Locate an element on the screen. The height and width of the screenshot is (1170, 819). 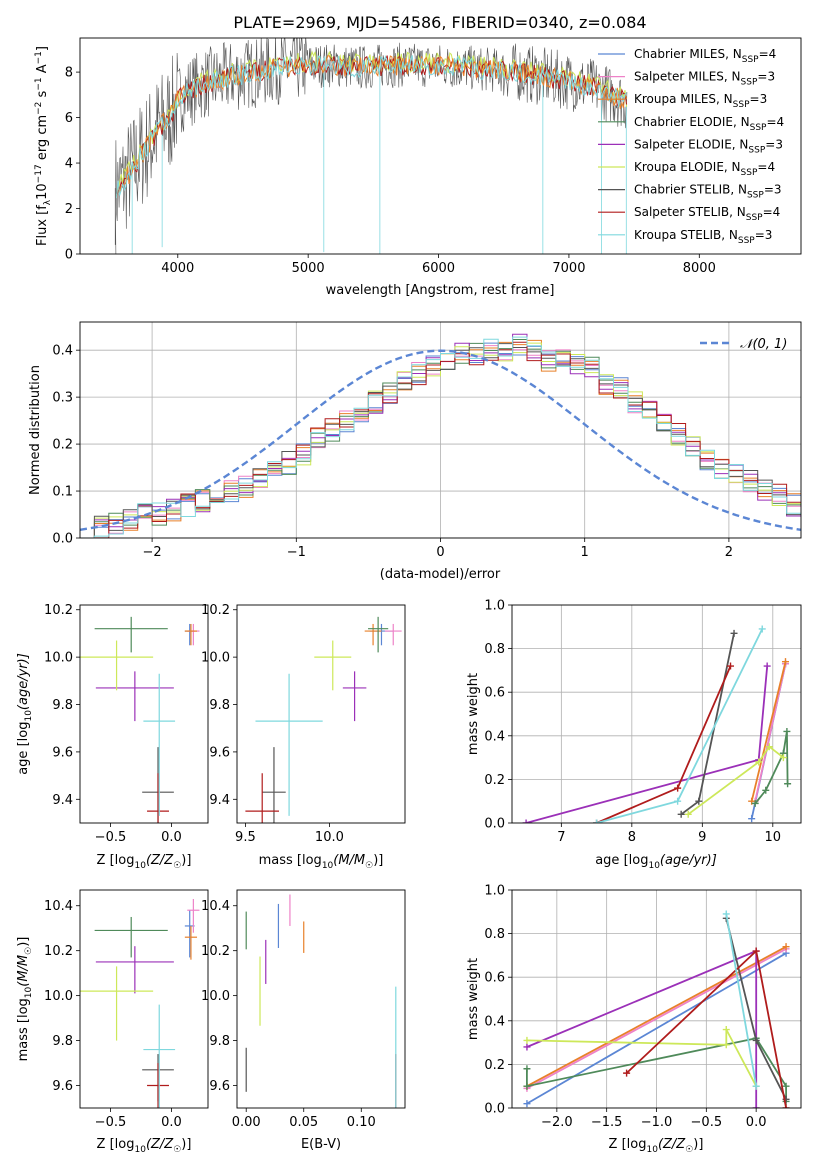
residual-panel-ytick-label: 0.4 is located at coordinates (62, 351).